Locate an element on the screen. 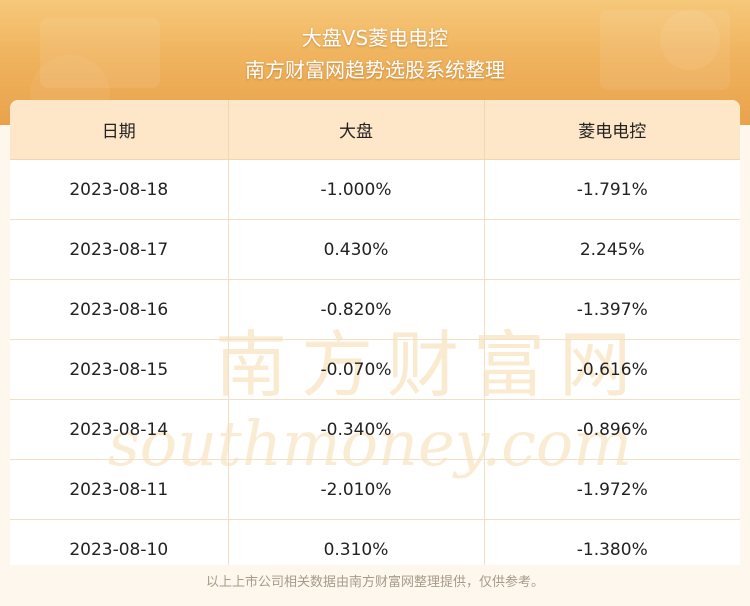 The image size is (750, 606). date-cell: 2023-08-14 is located at coordinates (119, 429).